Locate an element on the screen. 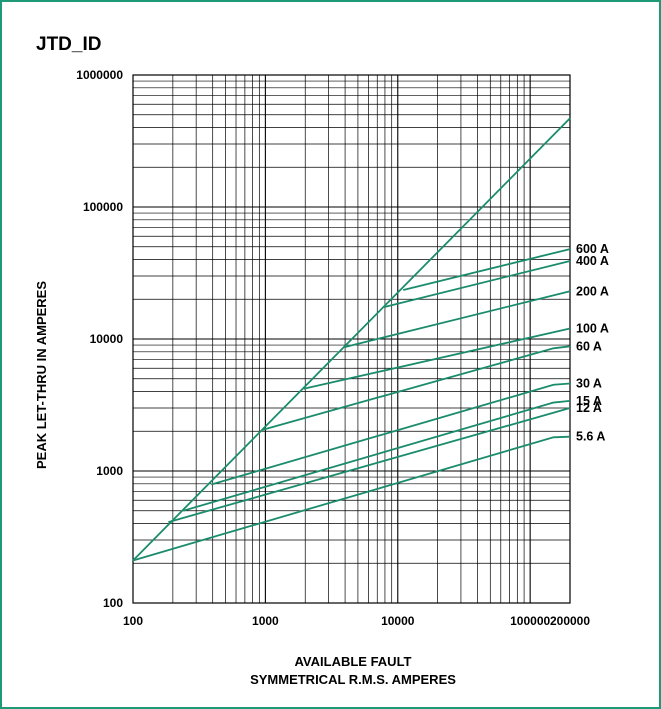 The width and height of the screenshot is (661, 709). x-tick-label: 100000 is located at coordinates (530, 621).